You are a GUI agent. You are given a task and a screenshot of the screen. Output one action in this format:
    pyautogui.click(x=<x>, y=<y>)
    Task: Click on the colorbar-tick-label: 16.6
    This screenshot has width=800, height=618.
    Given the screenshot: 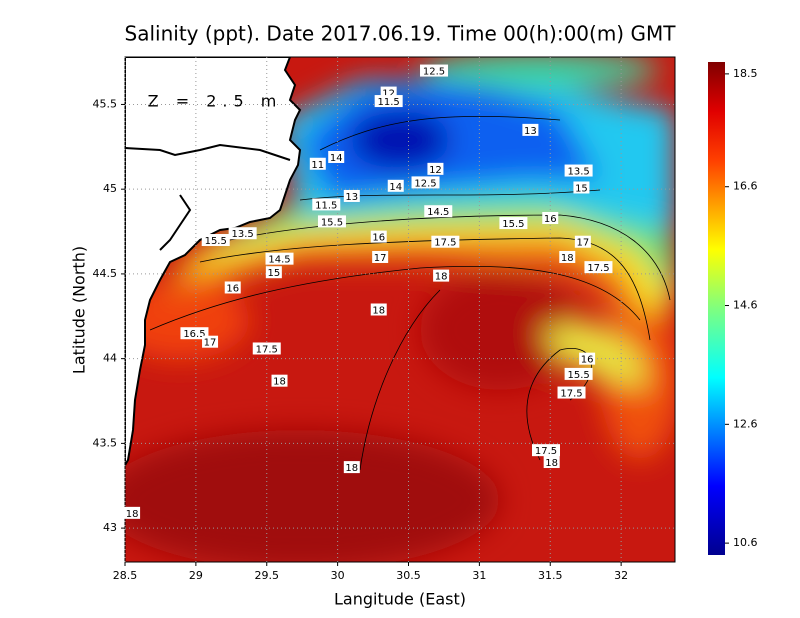 What is the action you would take?
    pyautogui.click(x=745, y=186)
    